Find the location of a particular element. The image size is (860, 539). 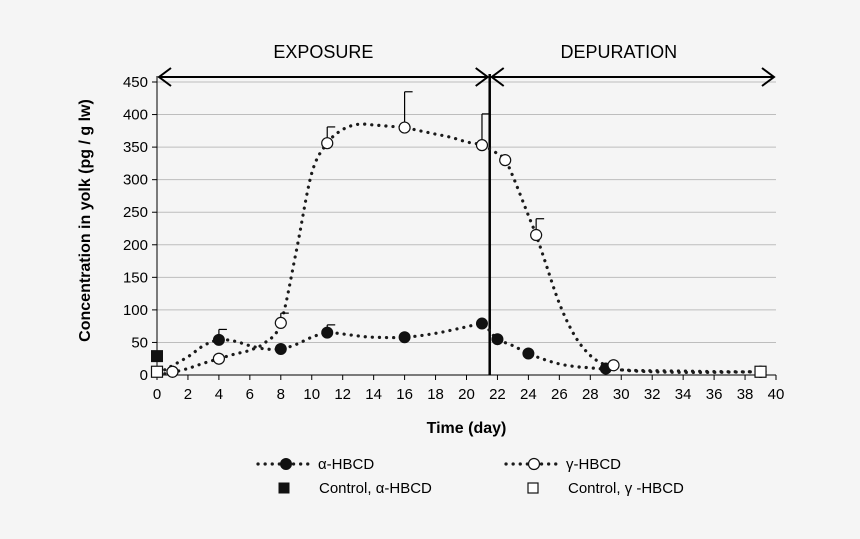

y-tick-label-400: 400 is located at coordinates (135, 115).